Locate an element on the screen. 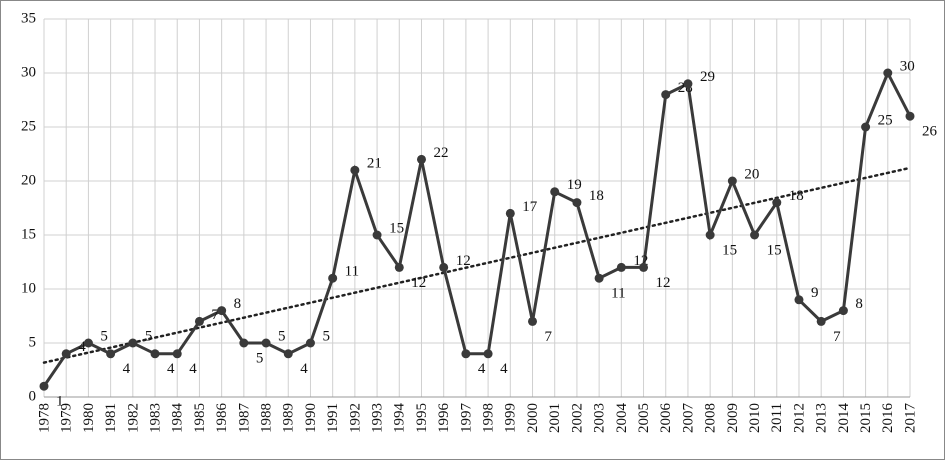 Image resolution: width=945 pixels, height=460 pixels. x-tick-label: 2008 is located at coordinates (711, 418).